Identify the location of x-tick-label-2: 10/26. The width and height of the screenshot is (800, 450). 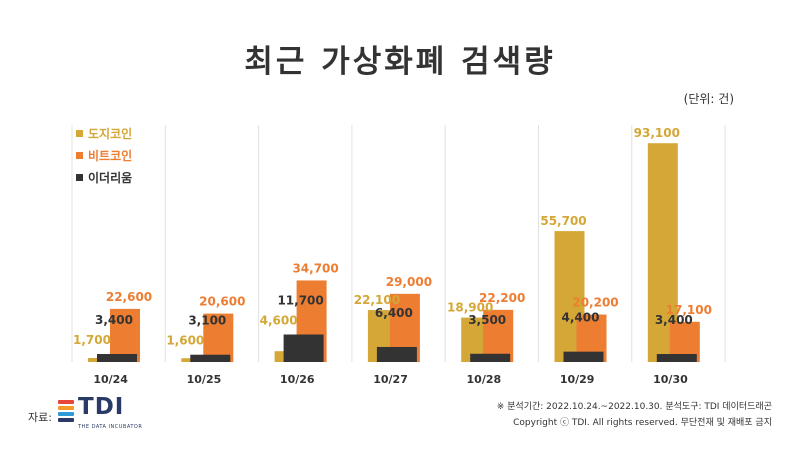
(297, 379).